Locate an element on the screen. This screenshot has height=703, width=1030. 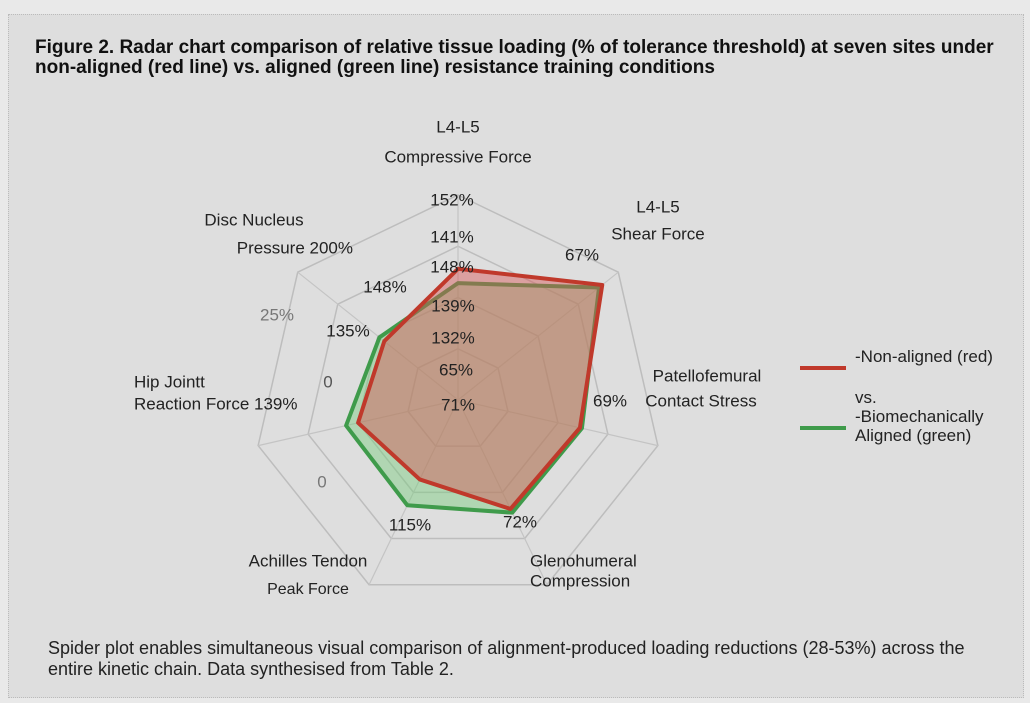
annotation: 132% is located at coordinates (452, 337).